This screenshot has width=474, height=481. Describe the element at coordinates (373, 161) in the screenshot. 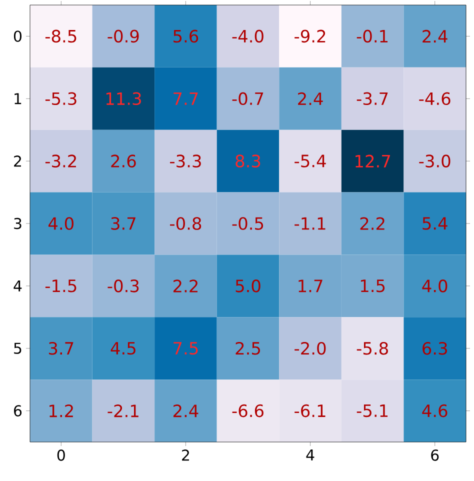

I see `data-label: 12.7` at that location.